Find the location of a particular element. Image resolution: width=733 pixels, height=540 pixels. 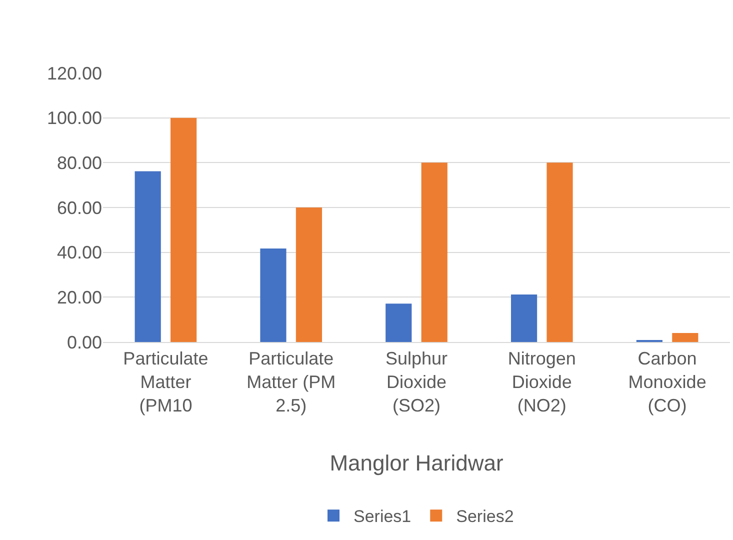

y-tick-label: 60.00 is located at coordinates (79, 208).